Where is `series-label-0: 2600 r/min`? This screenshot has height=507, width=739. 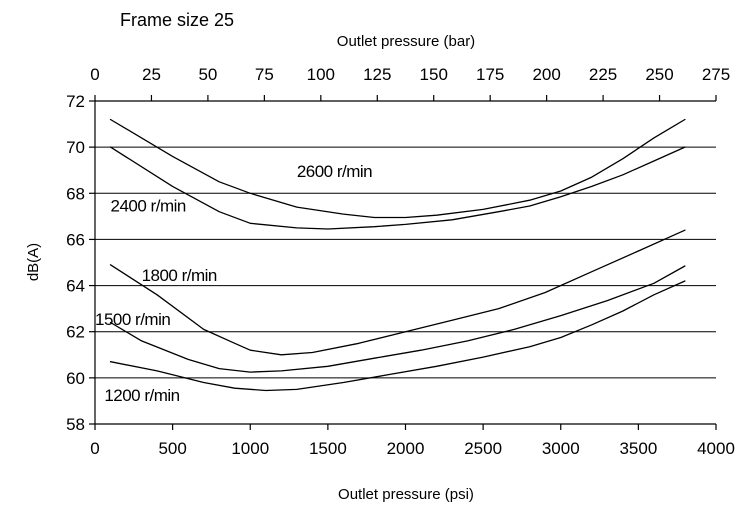 series-label-0: 2600 r/min is located at coordinates (334, 171).